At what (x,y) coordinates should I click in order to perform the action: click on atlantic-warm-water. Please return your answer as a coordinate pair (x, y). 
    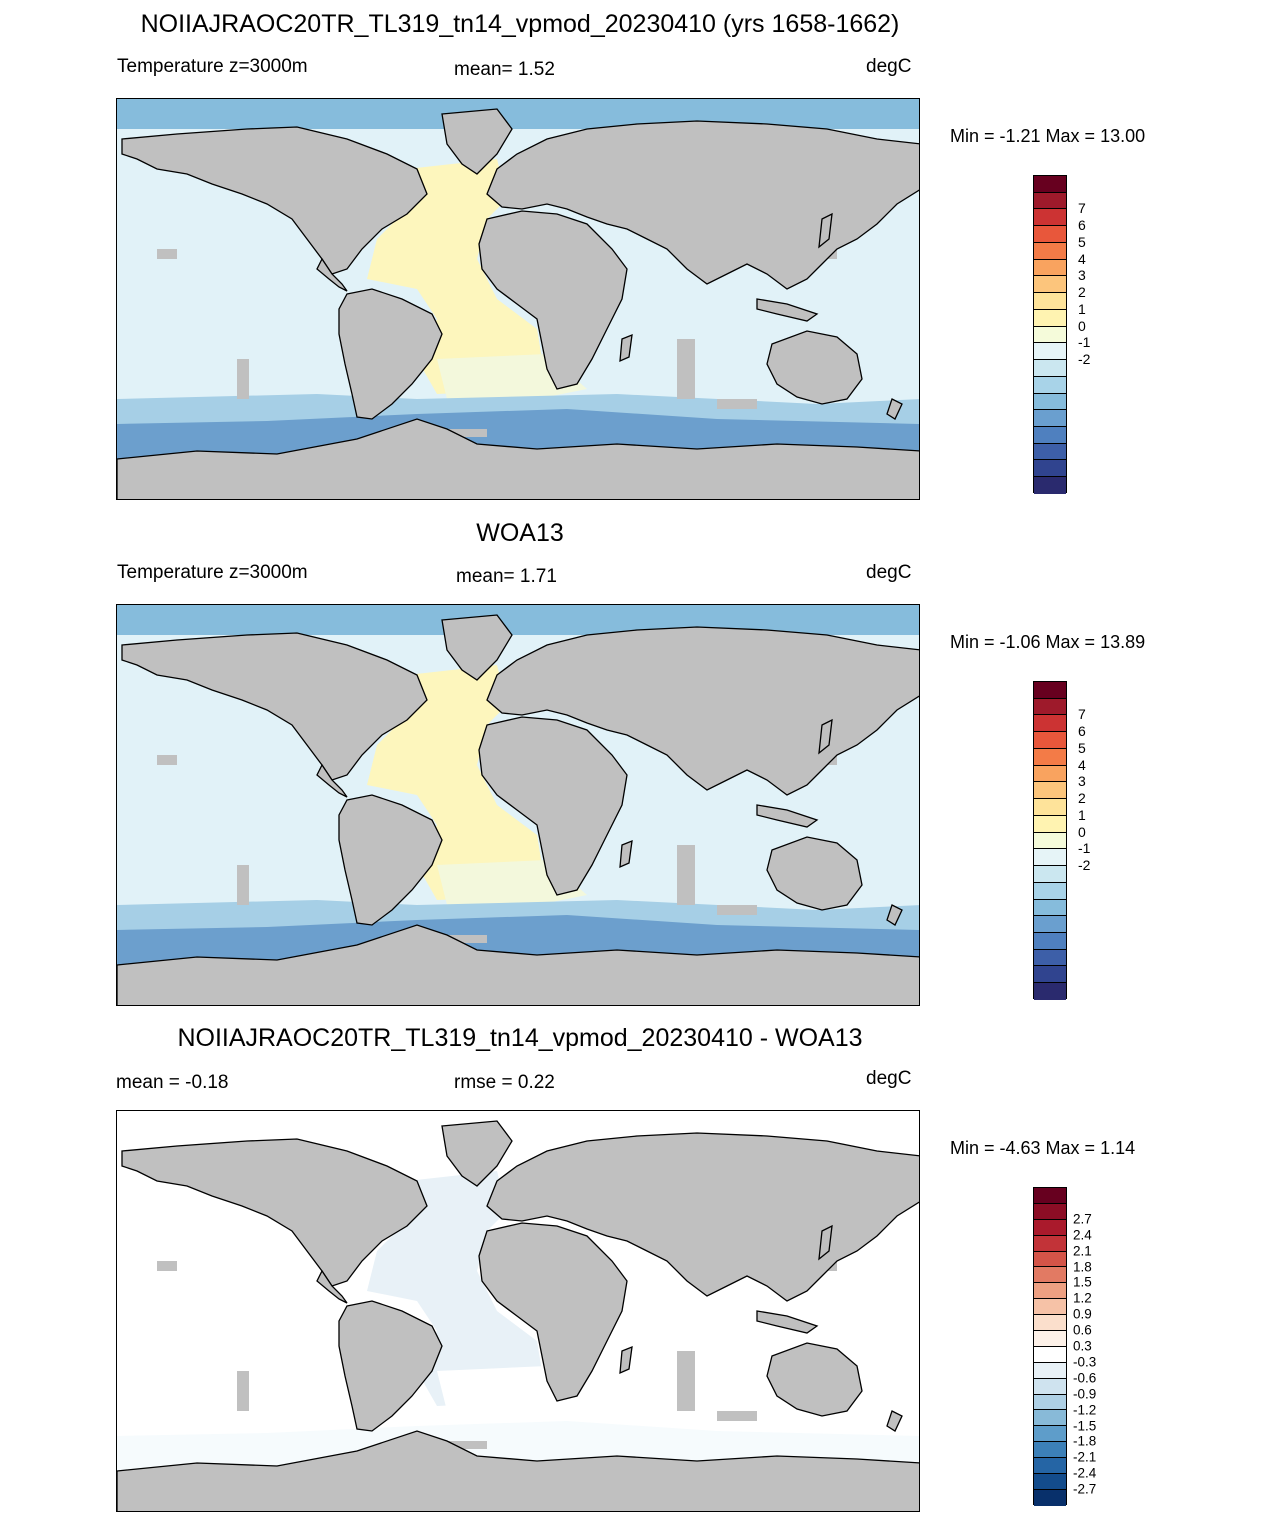
    Looking at the image, I should click on (457, 1288).